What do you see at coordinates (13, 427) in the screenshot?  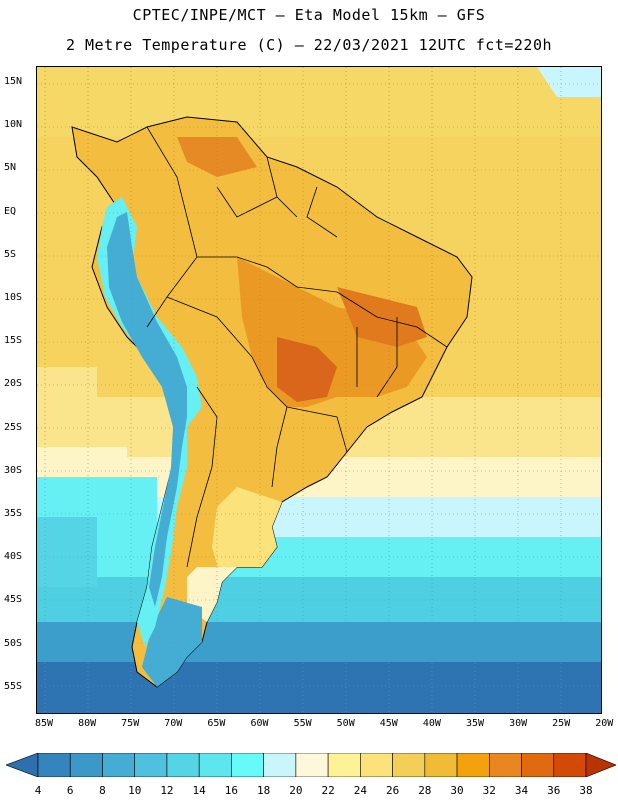 I see `lat-label: 25S` at bounding box center [13, 427].